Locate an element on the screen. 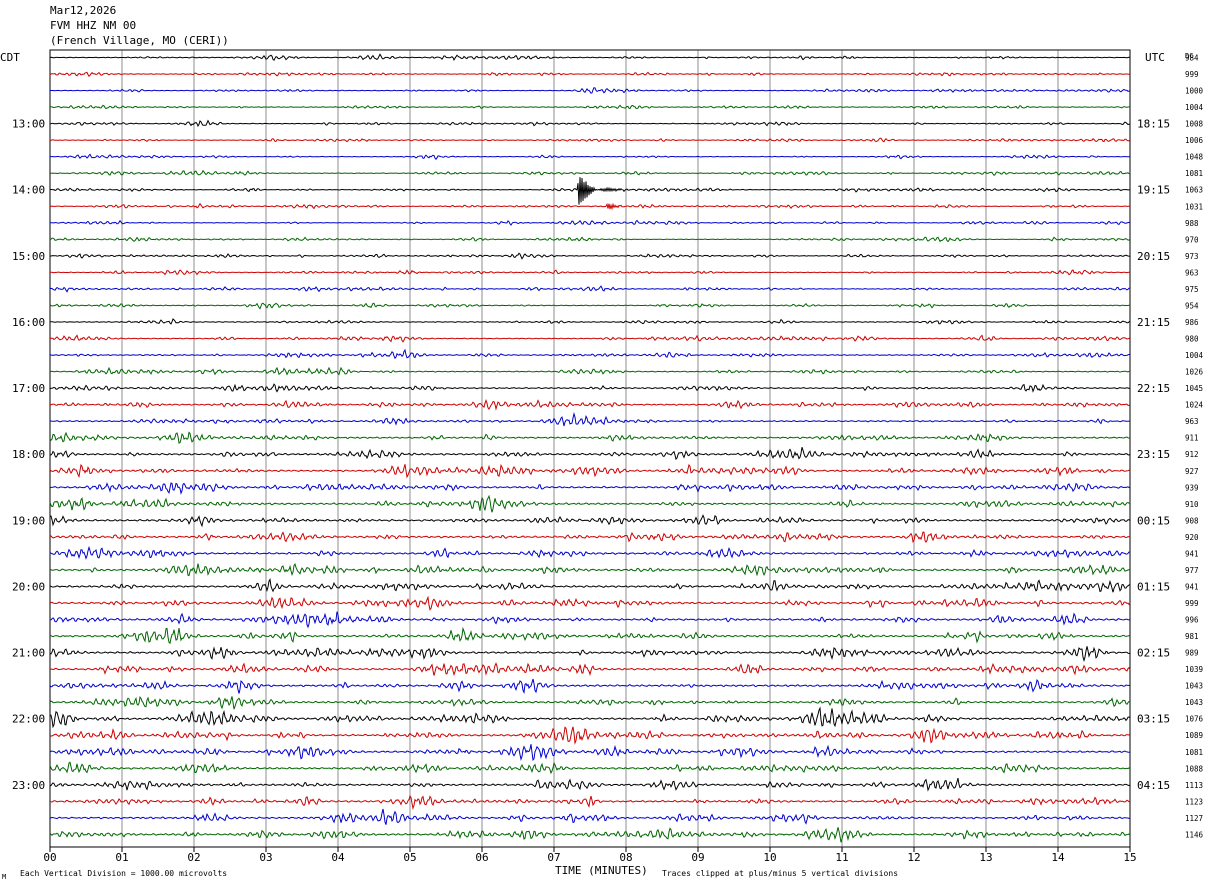 The height and width of the screenshot is (886, 1210). dc-offset-value: 970 is located at coordinates (1192, 239).